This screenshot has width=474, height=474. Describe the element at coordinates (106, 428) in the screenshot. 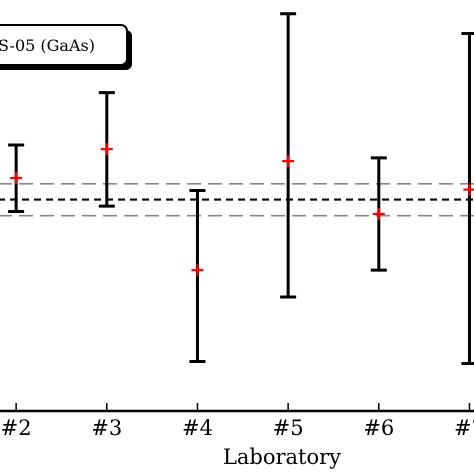

I see `x-tick-label: #3` at that location.